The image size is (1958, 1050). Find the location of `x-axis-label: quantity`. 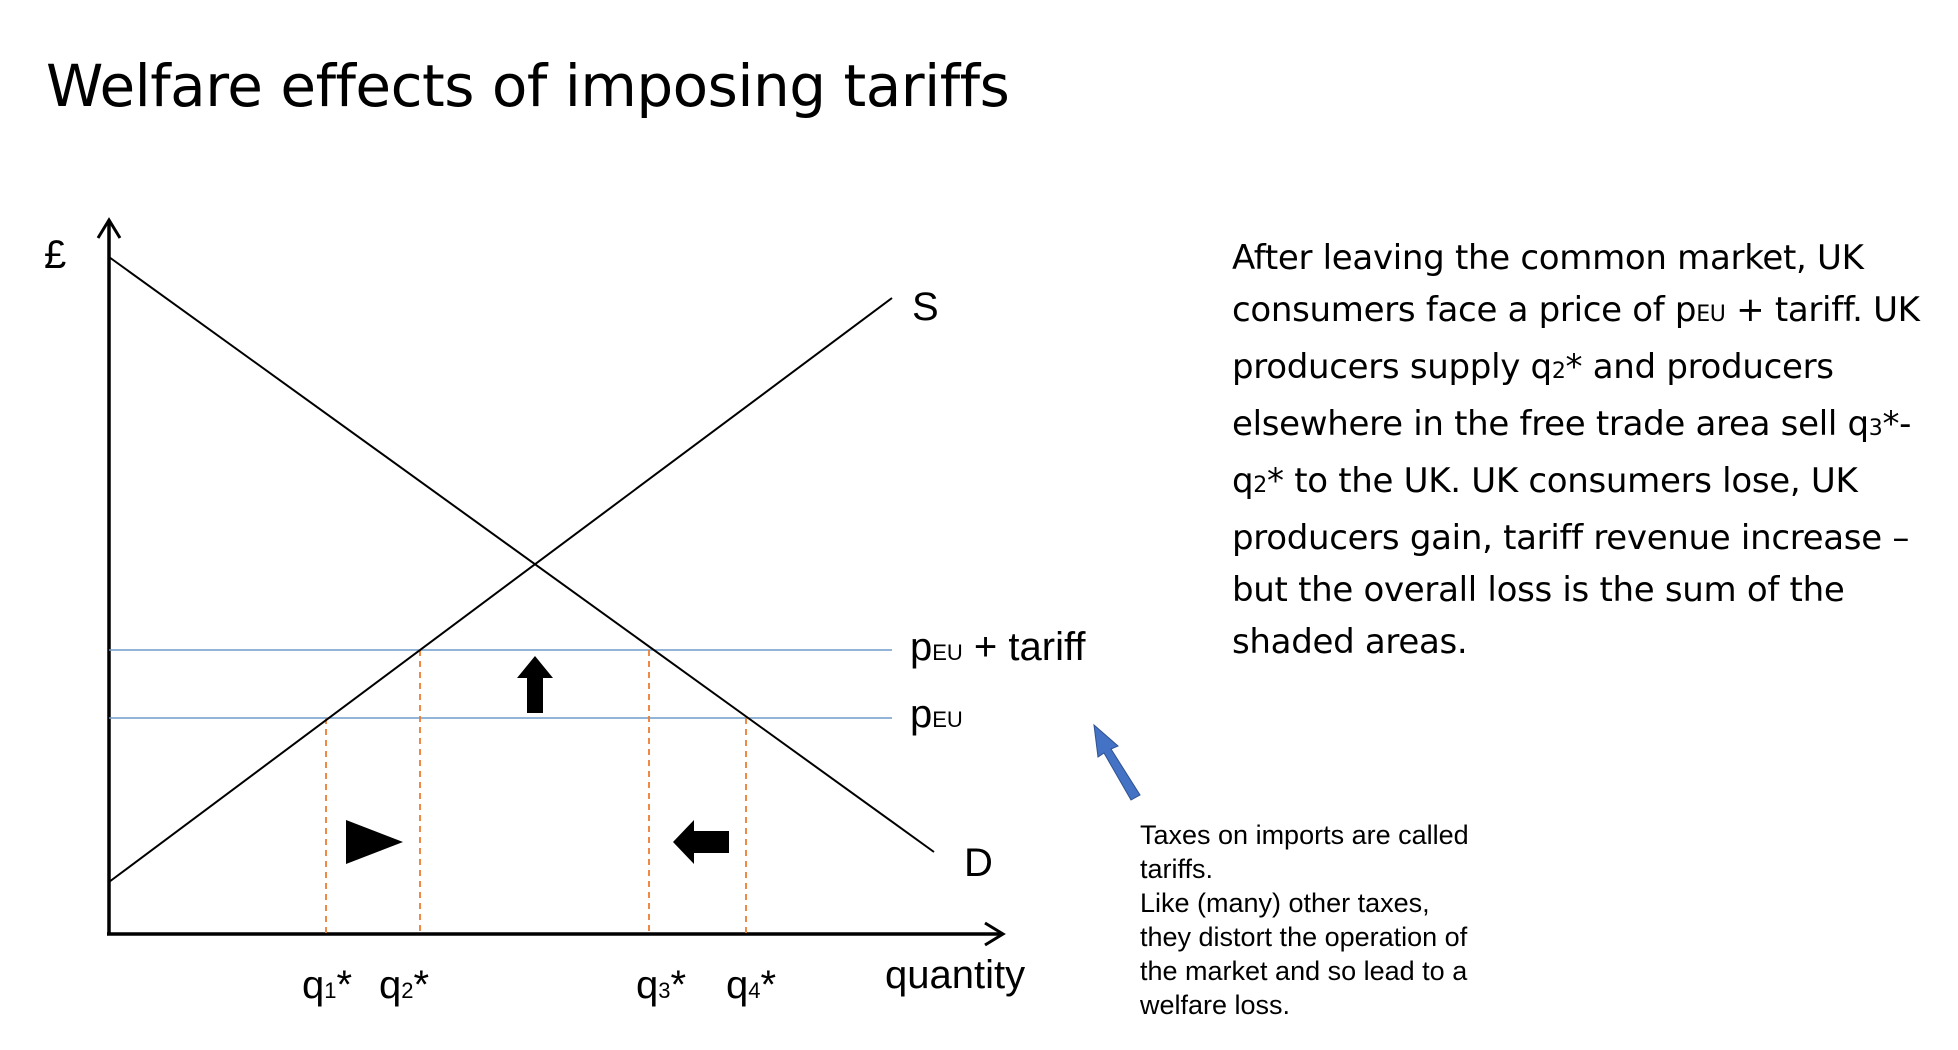

x-axis-label: quantity is located at coordinates (955, 975).